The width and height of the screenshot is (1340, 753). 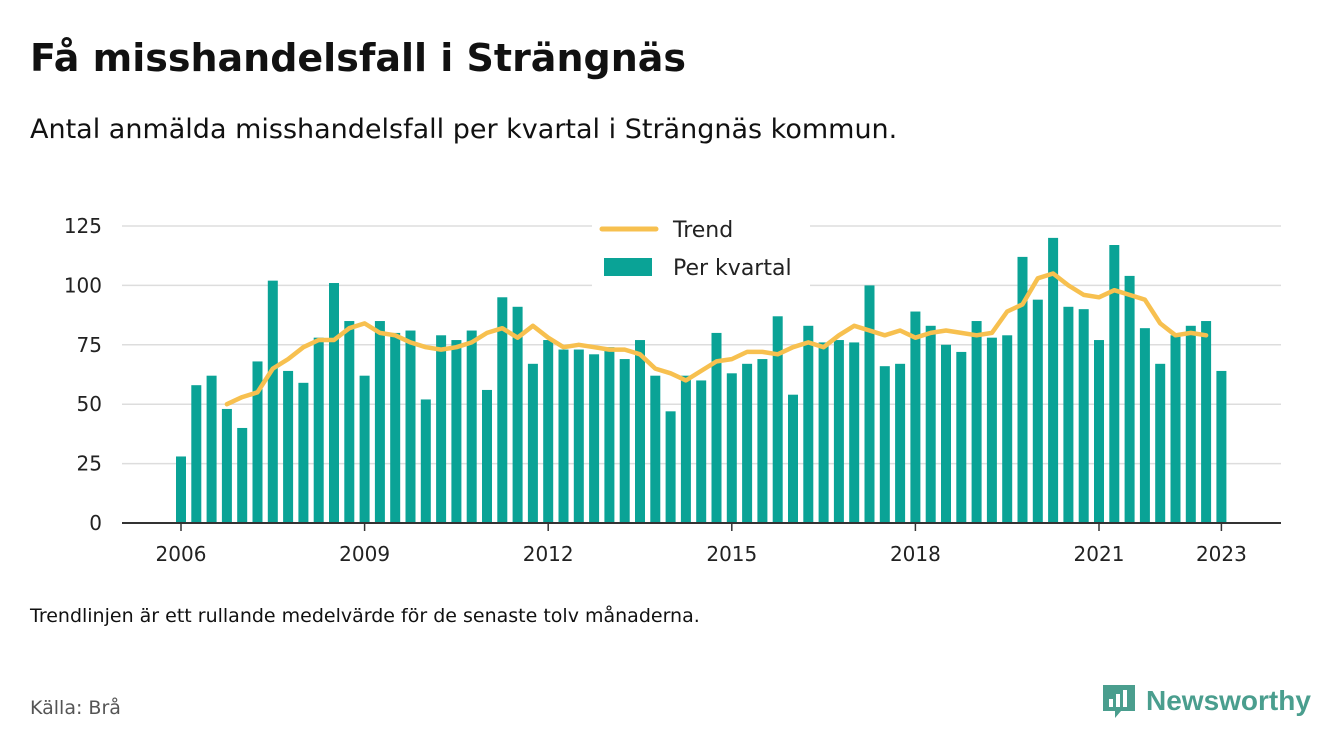 I want to click on x-tick-label: 2021, so click(x=1099, y=554).